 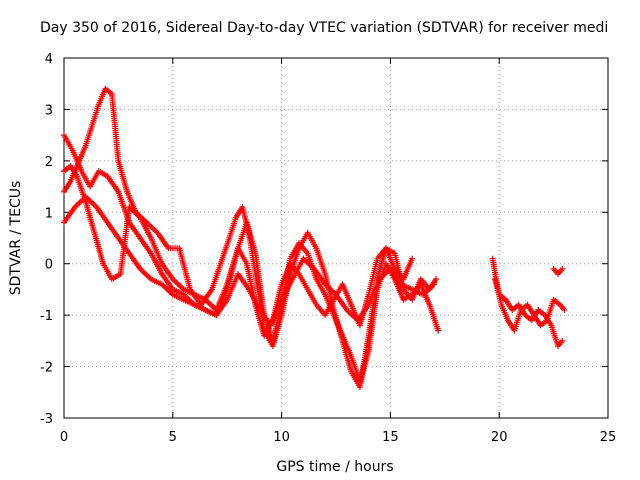 What do you see at coordinates (528, 312) in the screenshot?
I see `series-track-f` at bounding box center [528, 312].